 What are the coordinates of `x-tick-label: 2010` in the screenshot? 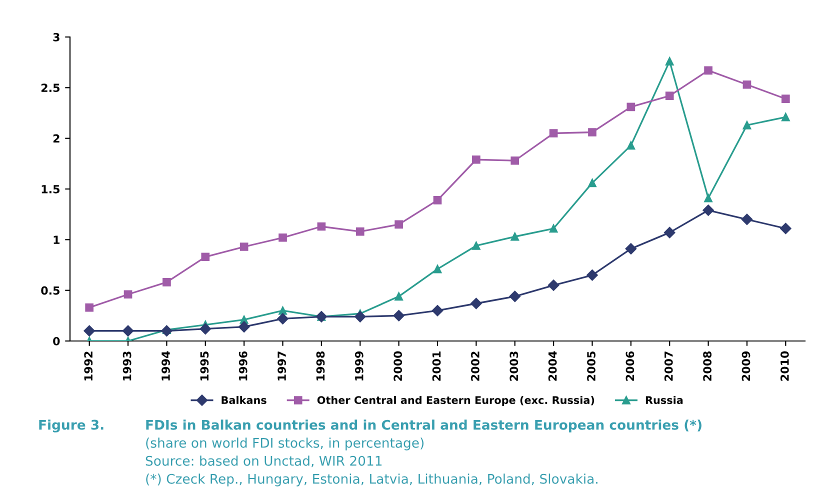 It's located at (784, 366).